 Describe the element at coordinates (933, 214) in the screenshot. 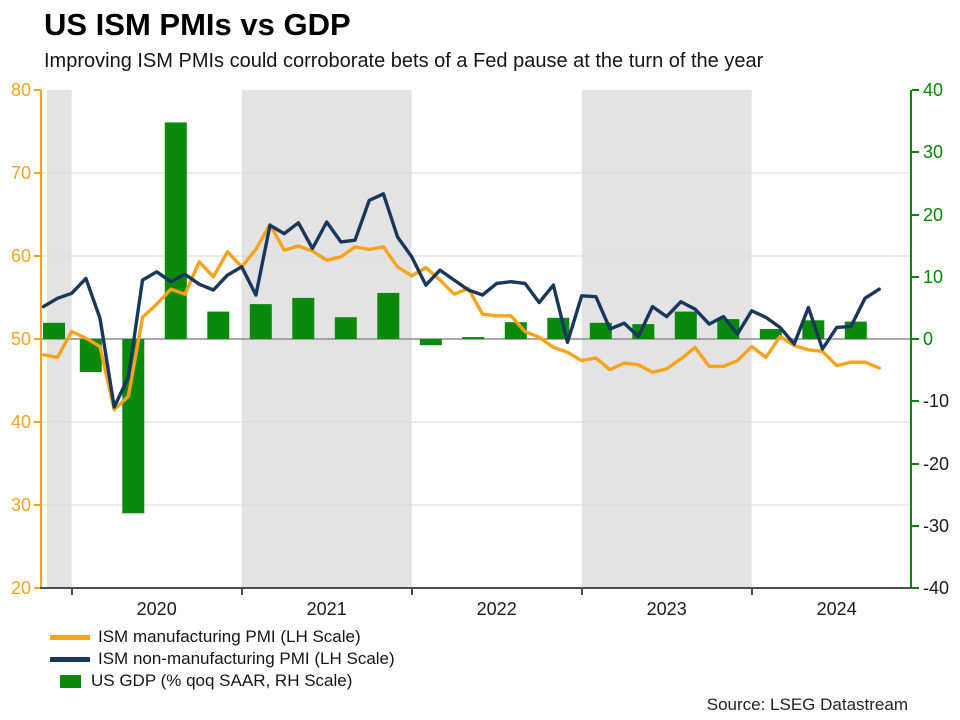

I see `right-axis-tick-label: 20` at that location.